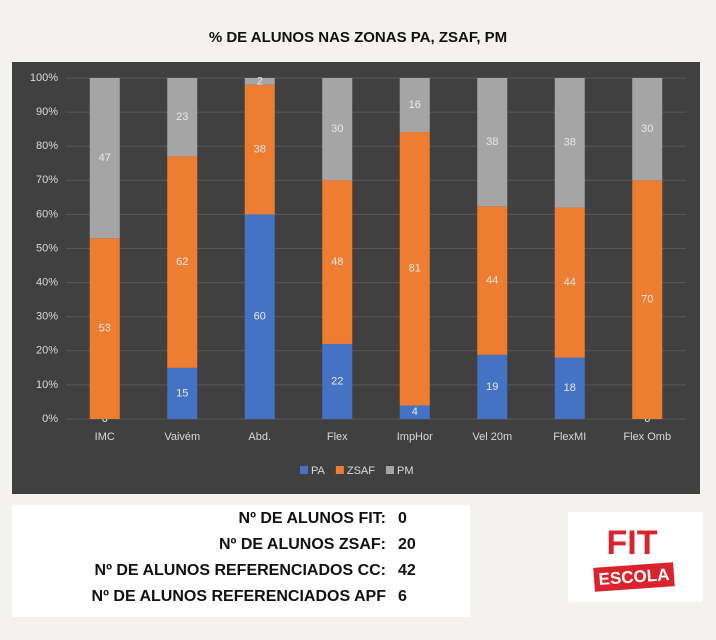 This screenshot has width=716, height=640. I want to click on data-label: 18, so click(570, 388).